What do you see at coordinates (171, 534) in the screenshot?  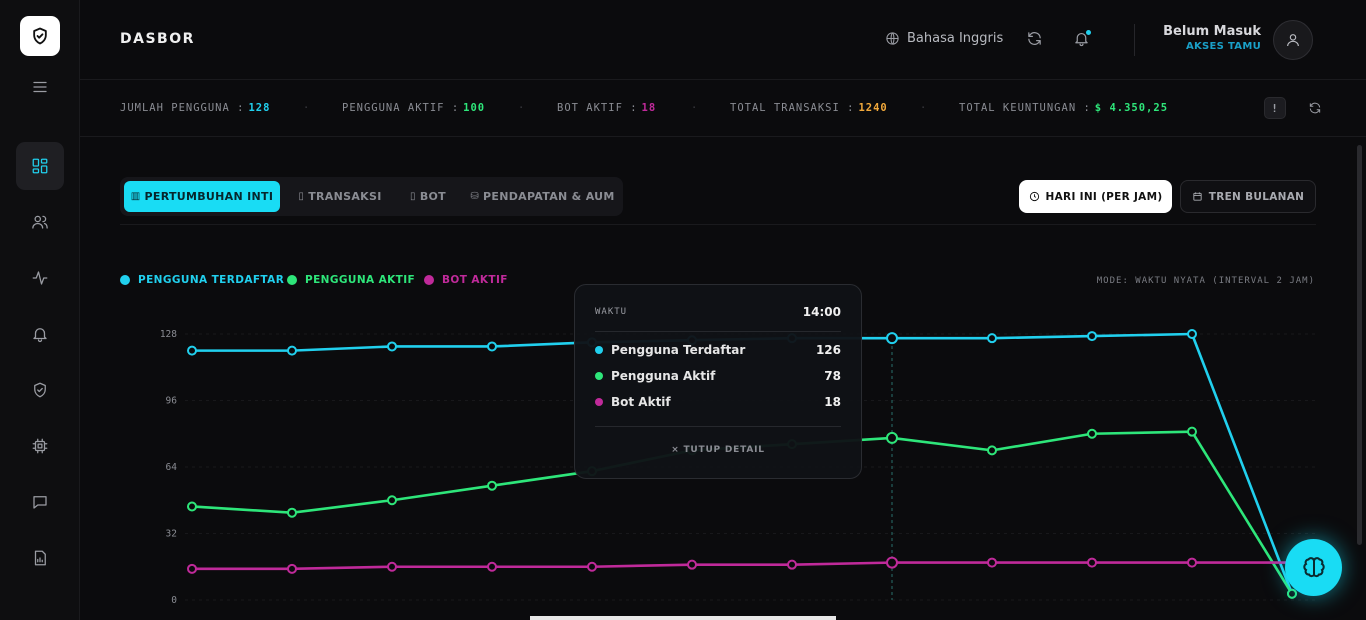 I see `y-tick-label: 32` at bounding box center [171, 534].